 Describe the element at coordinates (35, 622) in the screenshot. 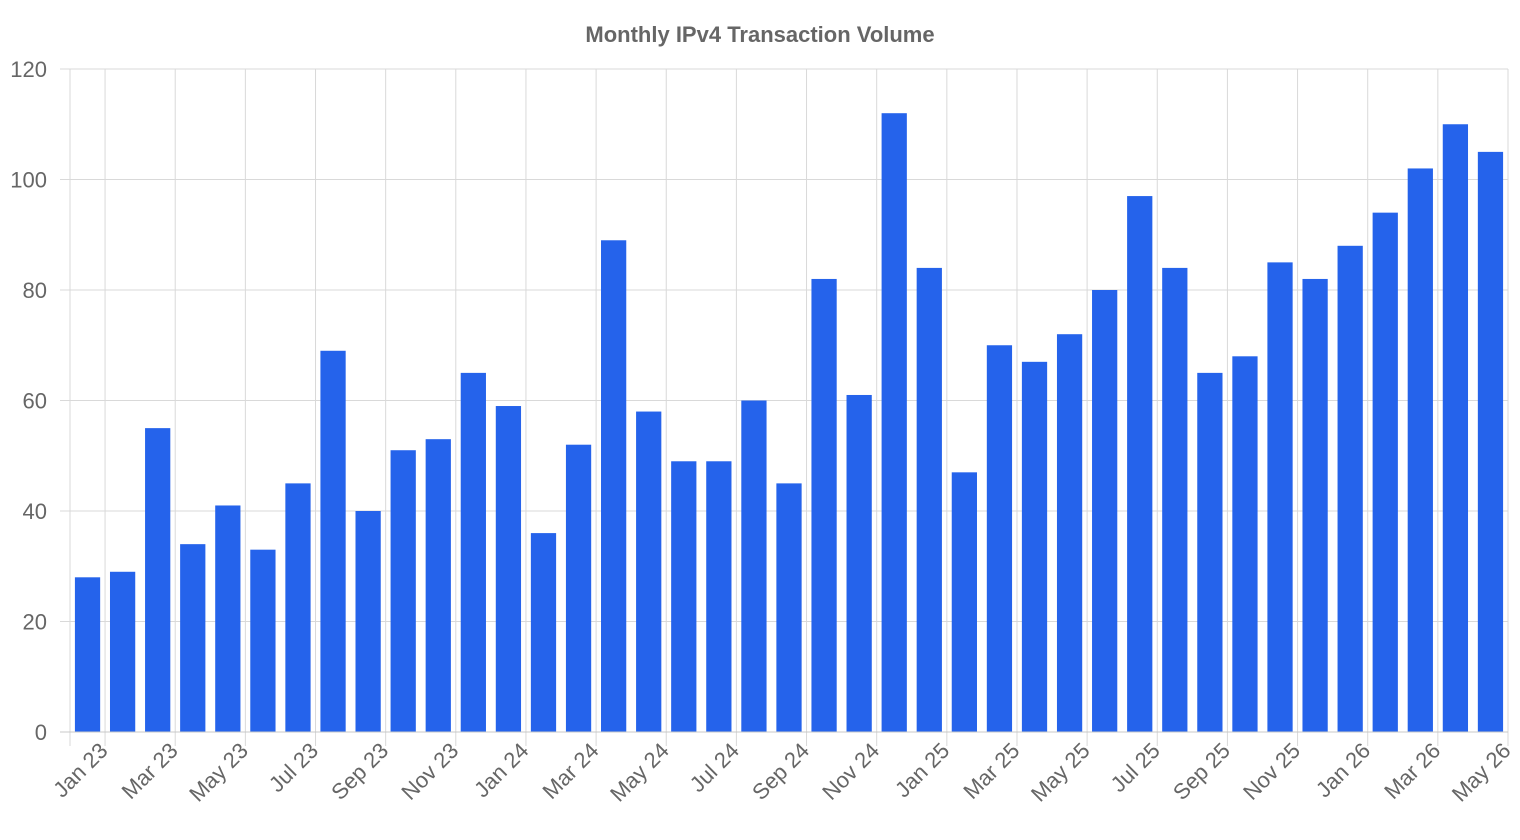

I see `y-tick-label: 20` at that location.